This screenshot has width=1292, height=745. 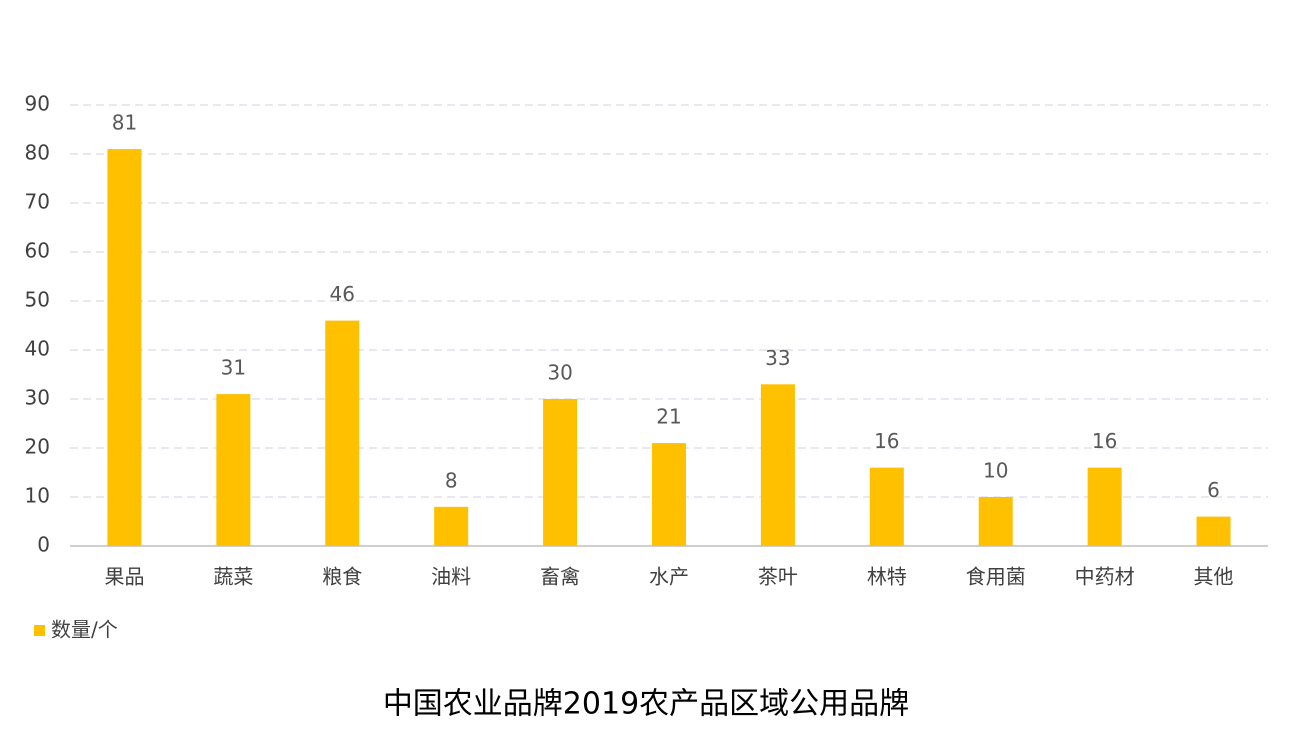 What do you see at coordinates (37, 202) in the screenshot?
I see `y-tick-label: 70` at bounding box center [37, 202].